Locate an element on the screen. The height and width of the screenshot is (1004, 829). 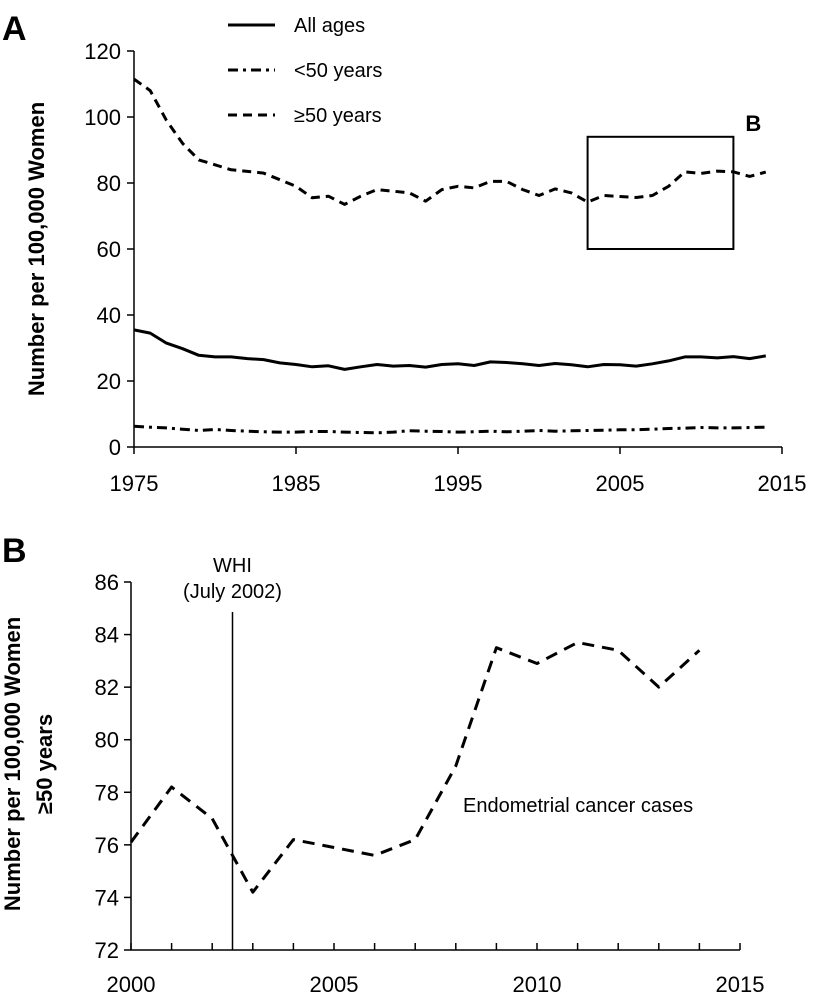
y-tick-label: 84 is located at coordinates (107, 635).